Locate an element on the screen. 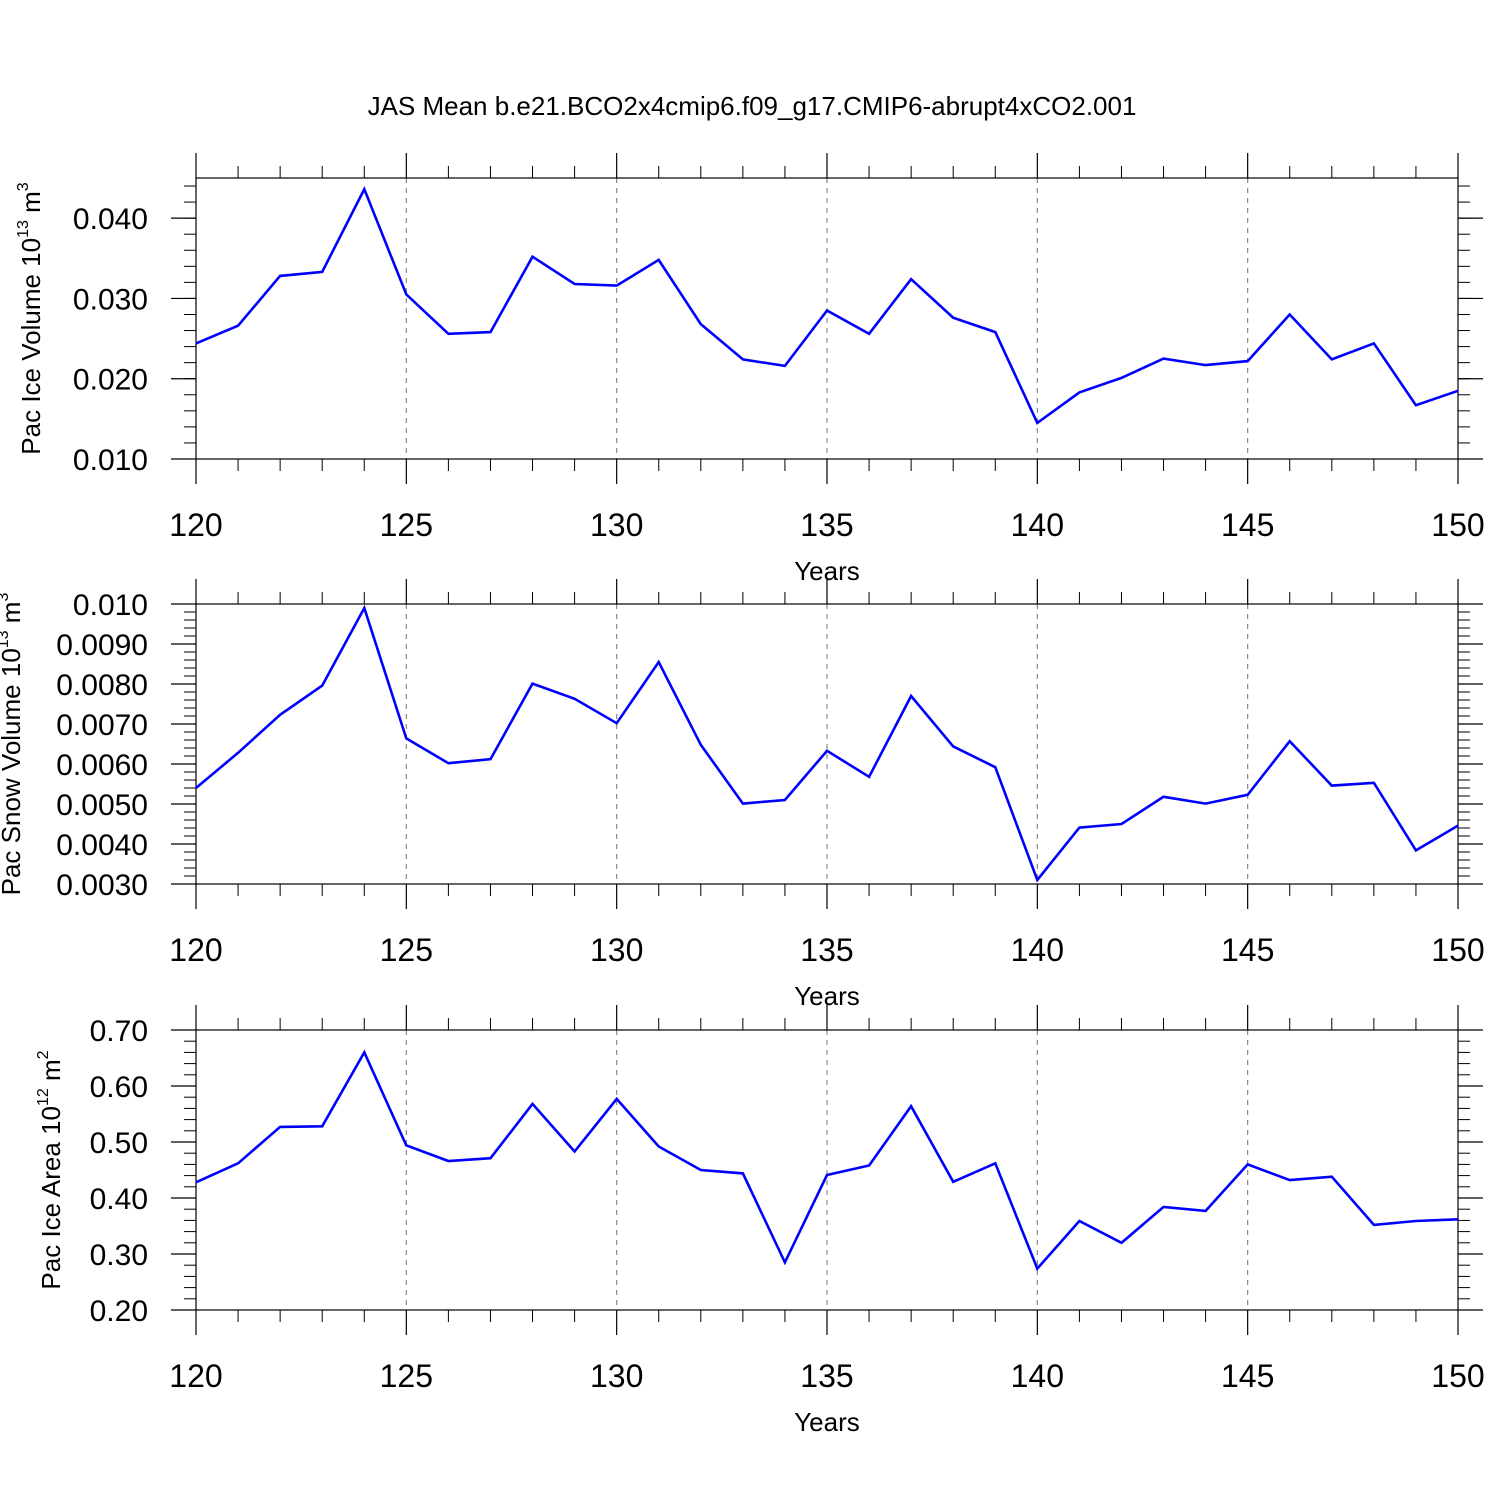 The image size is (1500, 1500). y-tick-label: 0.0070 is located at coordinates (102, 725).